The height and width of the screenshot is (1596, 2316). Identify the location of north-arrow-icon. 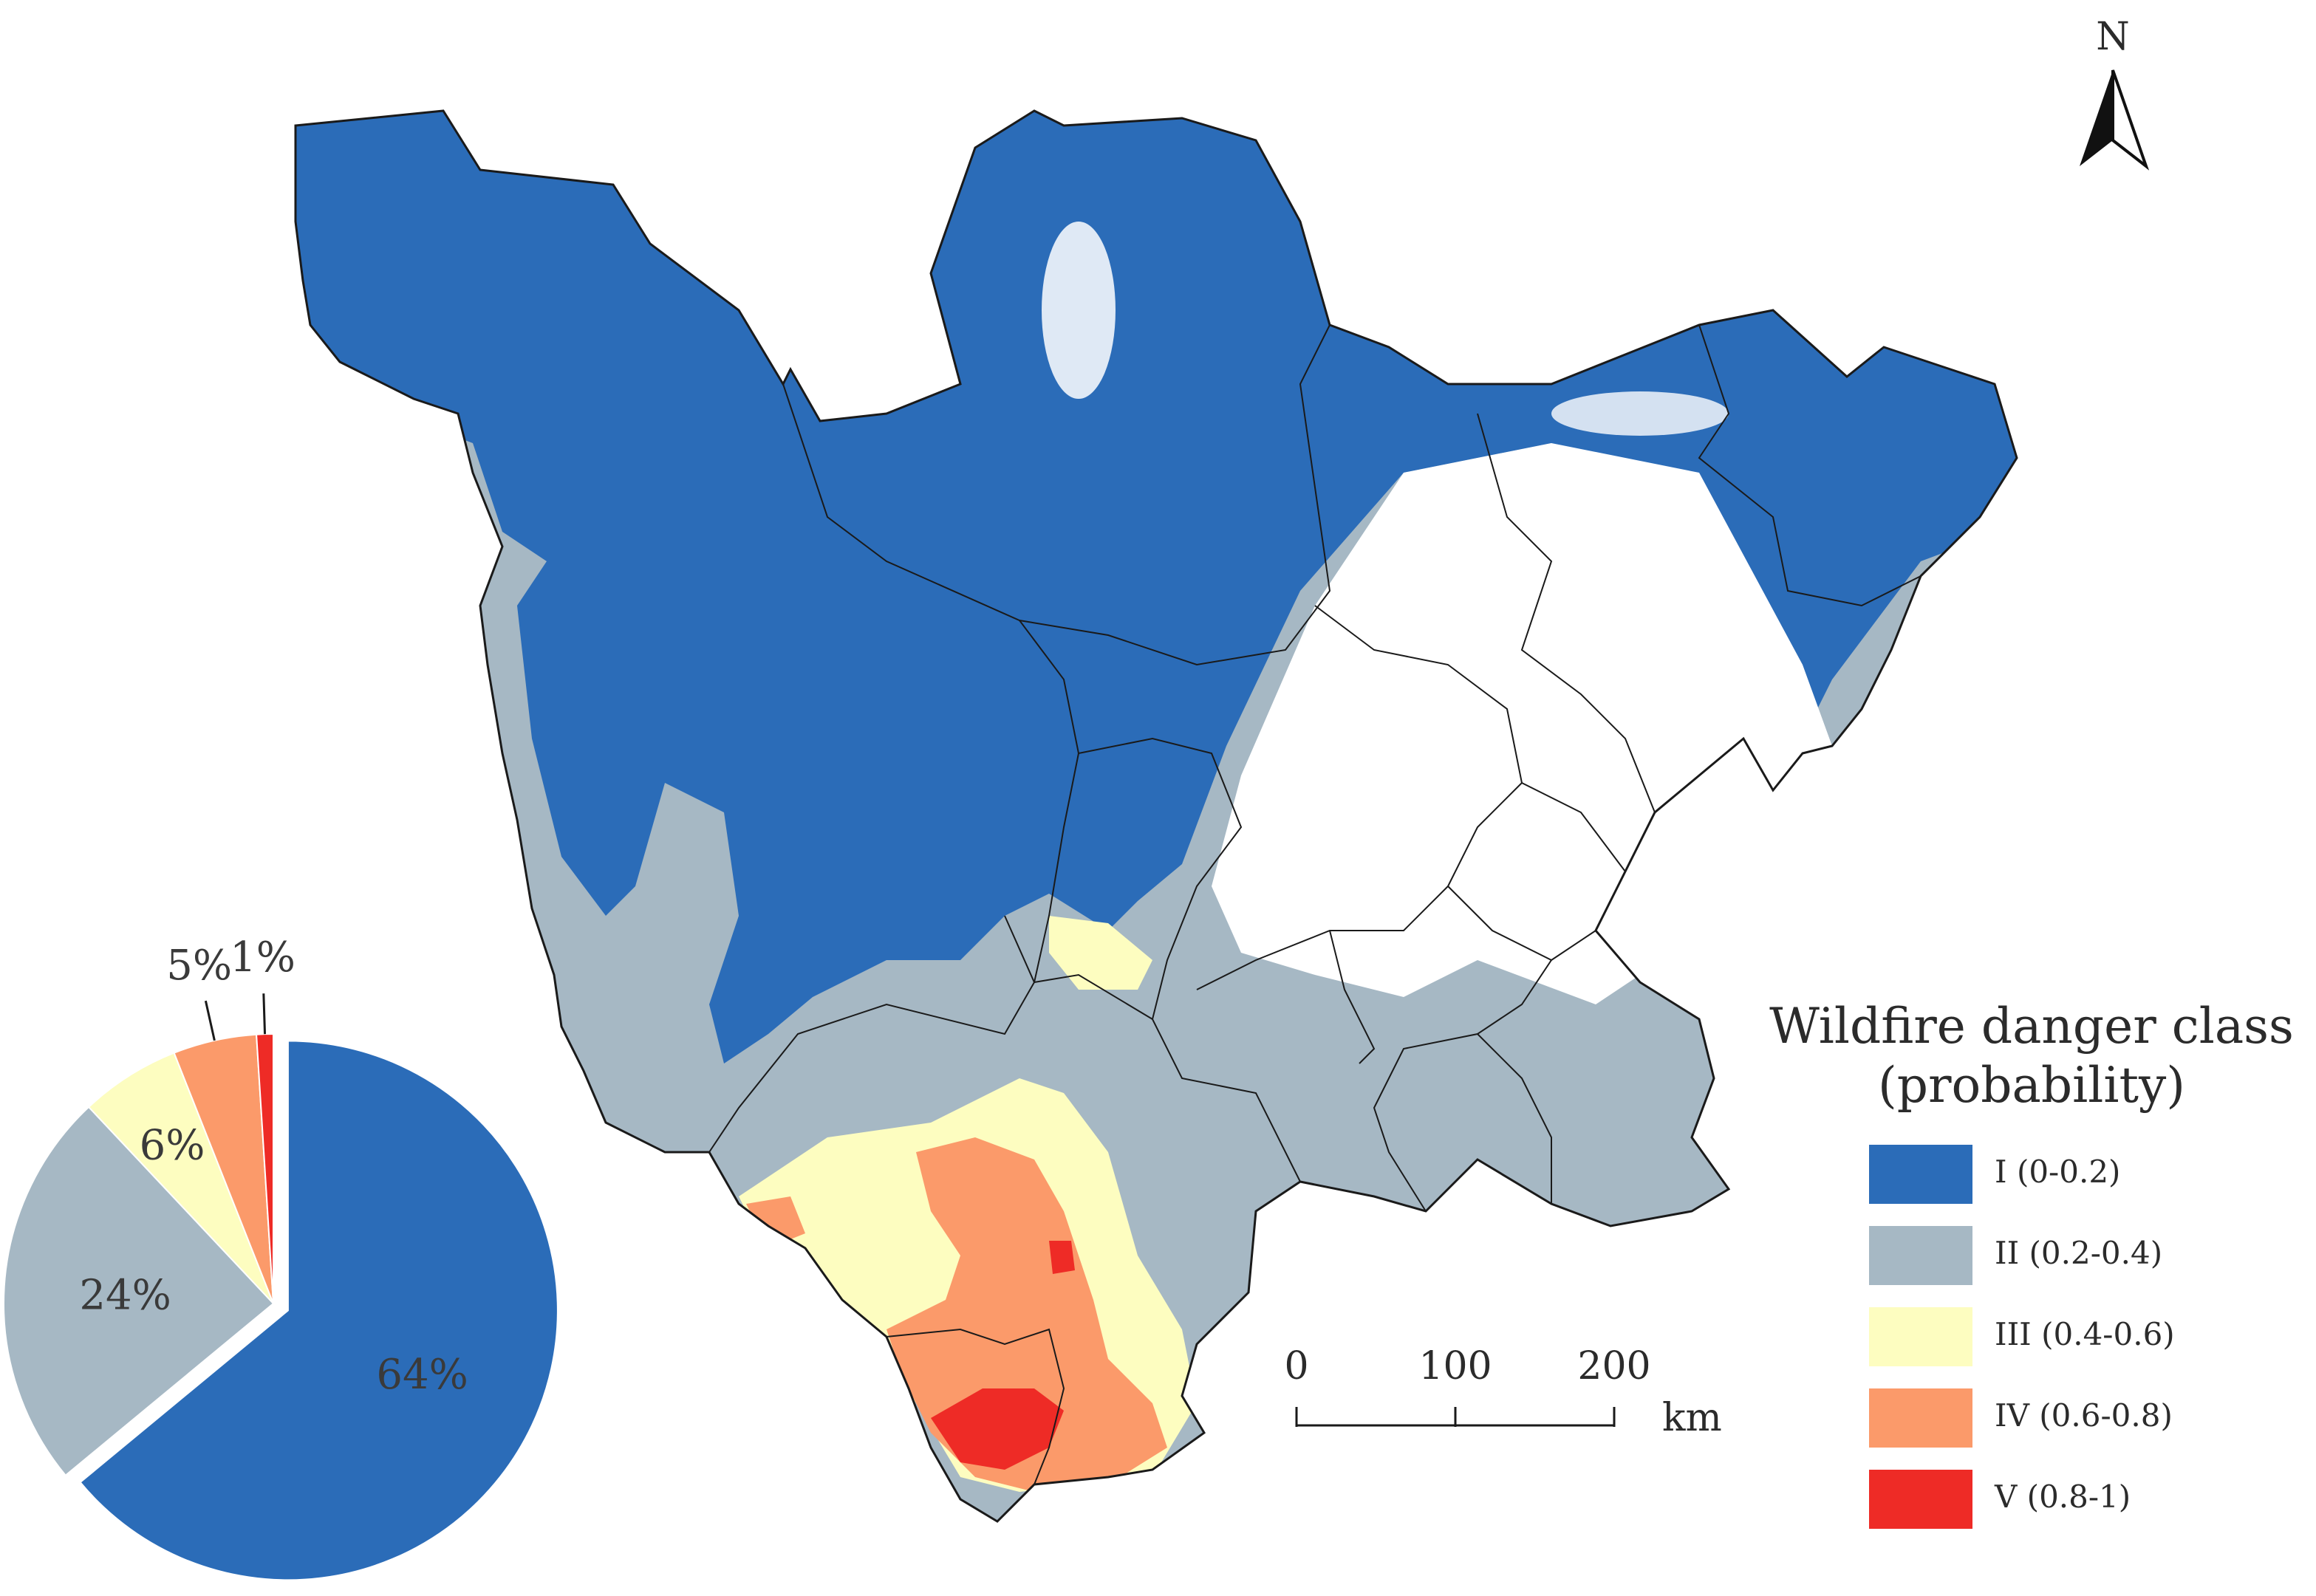
(2115, 120).